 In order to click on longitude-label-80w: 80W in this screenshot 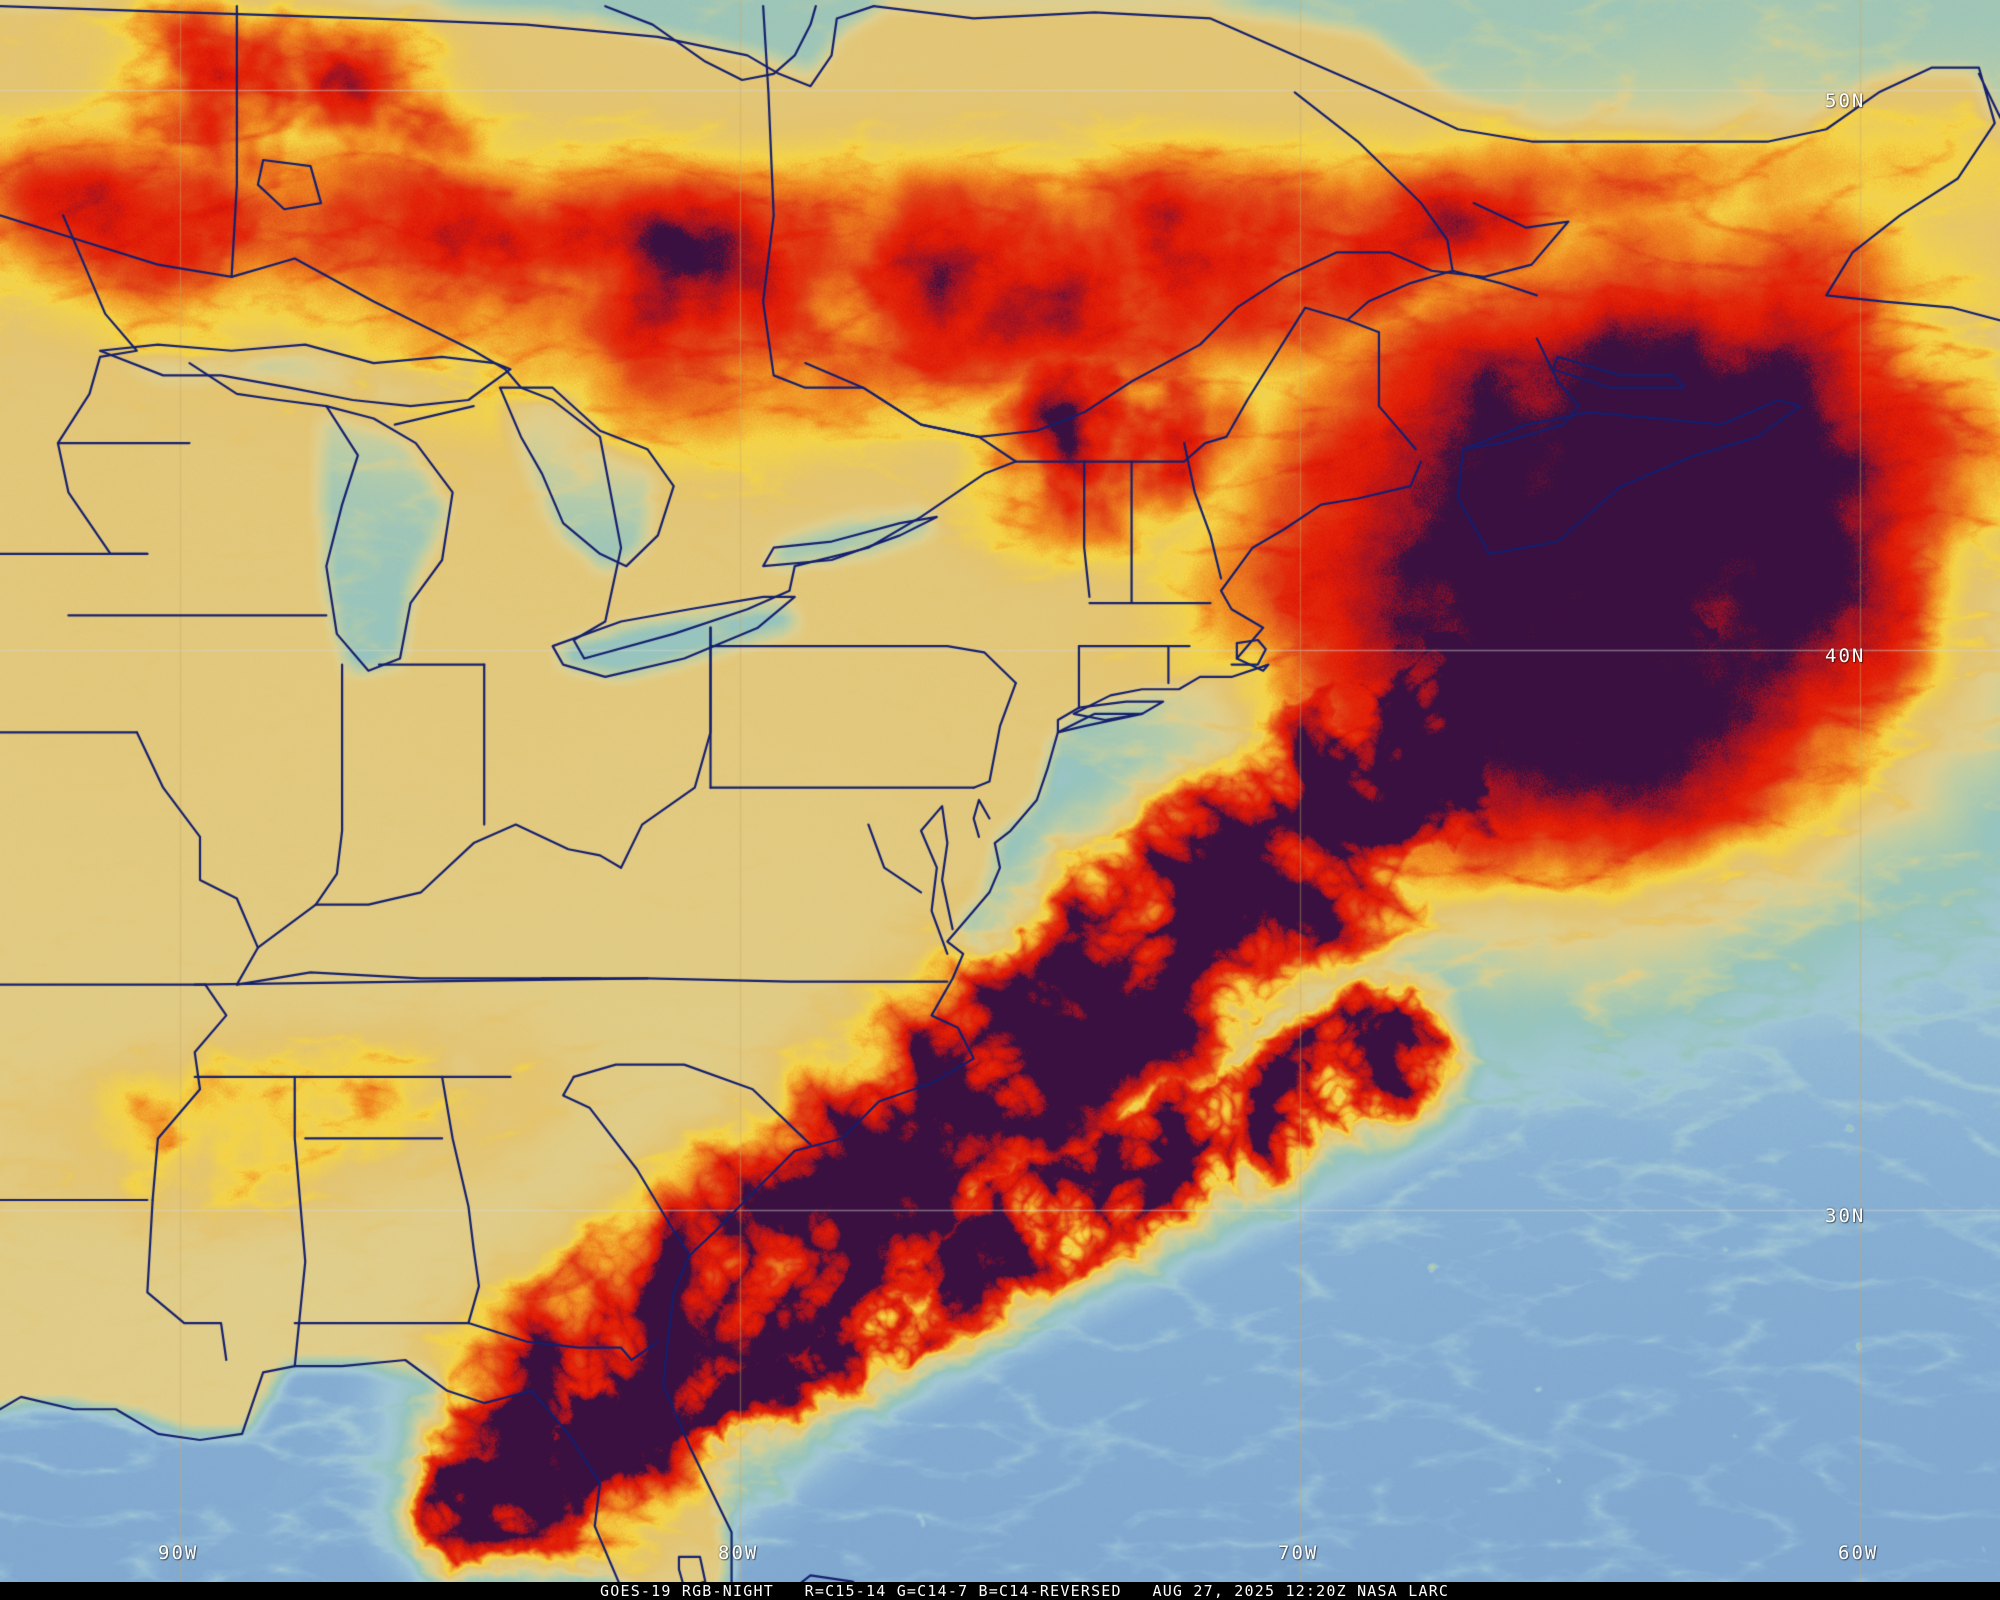, I will do `click(738, 1553)`.